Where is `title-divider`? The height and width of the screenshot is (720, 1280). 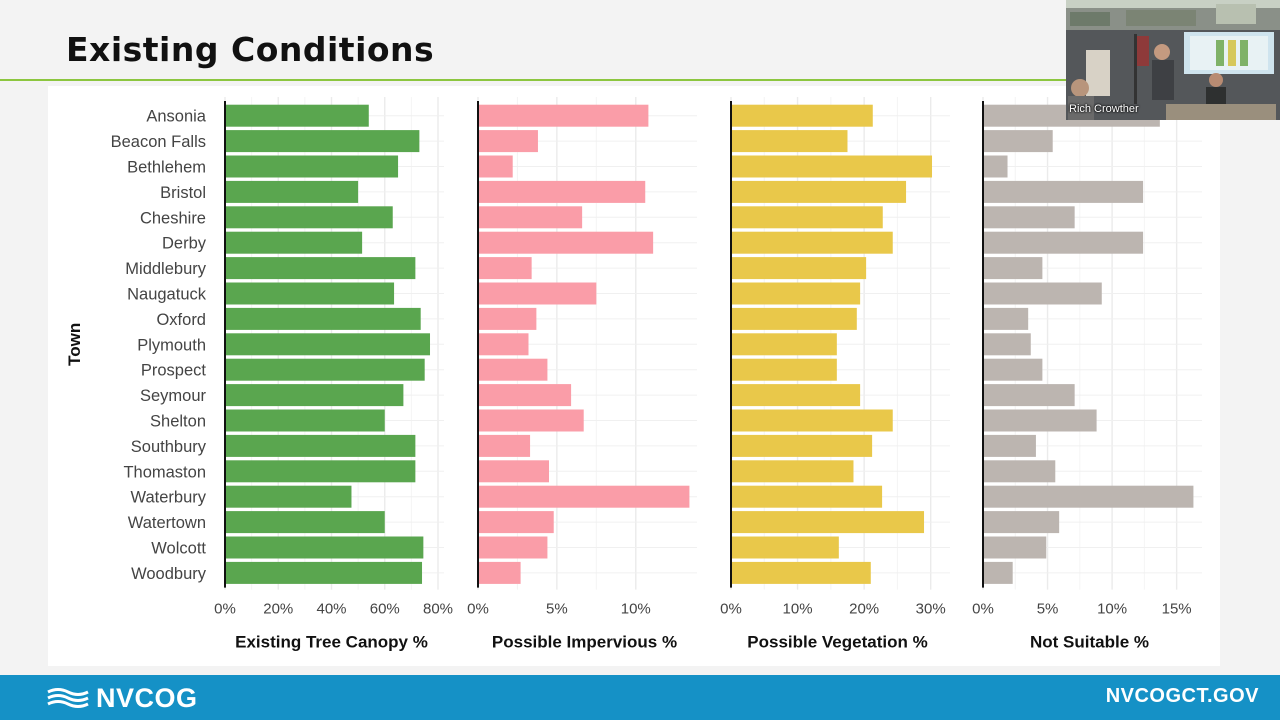
title-divider is located at coordinates (640, 80).